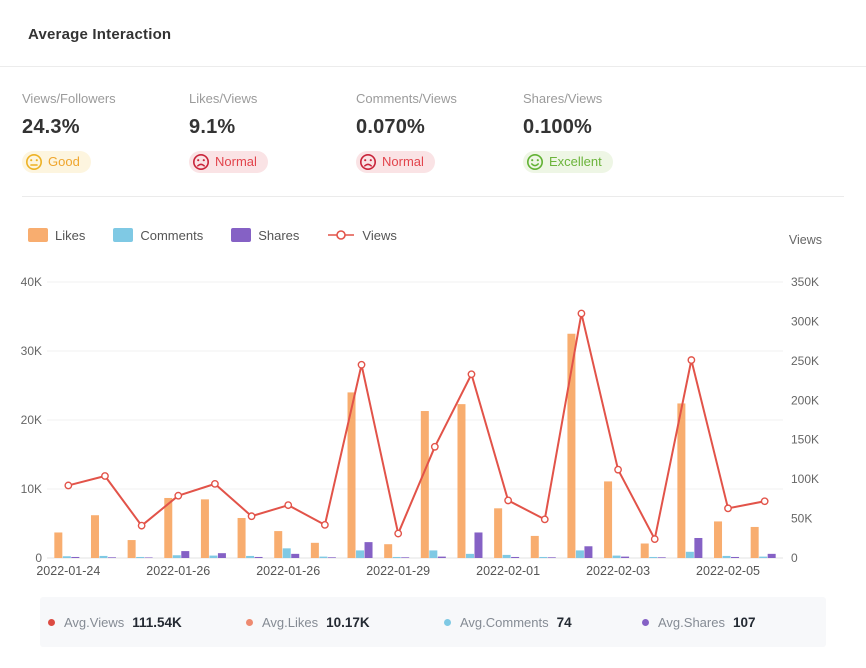 The image size is (866, 668). Describe the element at coordinates (691, 622) in the screenshot. I see `stat-label: Avg.Shares` at that location.